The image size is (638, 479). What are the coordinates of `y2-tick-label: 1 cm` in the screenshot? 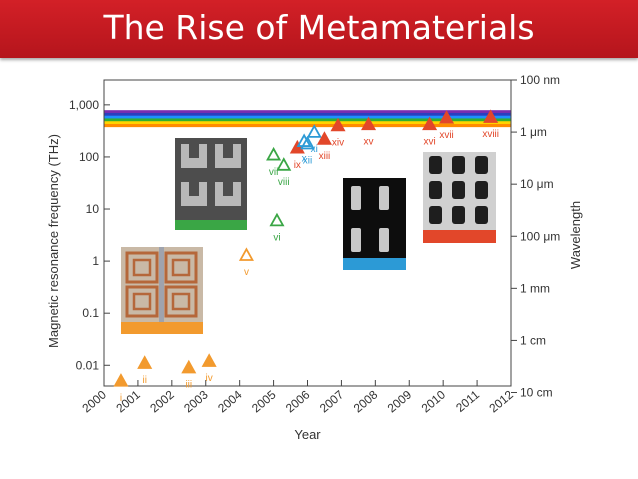 It's located at (533, 340).